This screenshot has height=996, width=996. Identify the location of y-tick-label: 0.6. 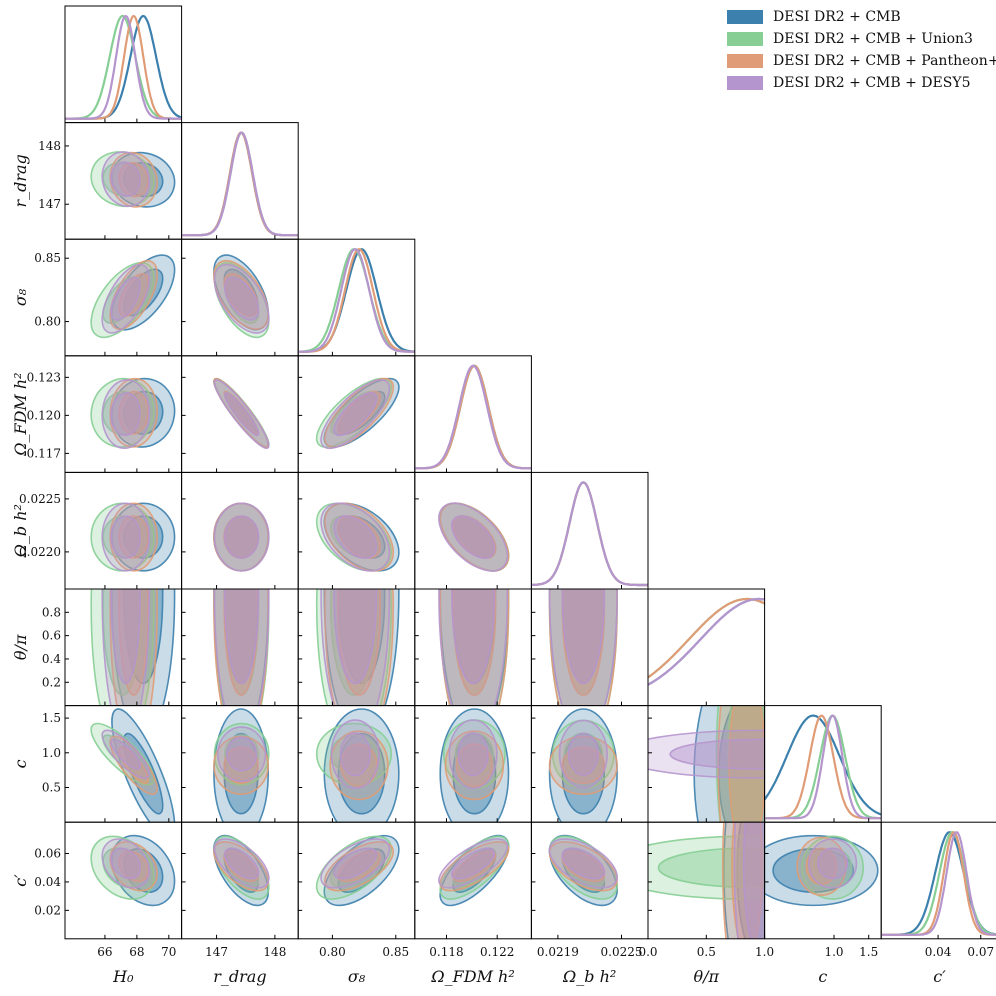
(51, 636).